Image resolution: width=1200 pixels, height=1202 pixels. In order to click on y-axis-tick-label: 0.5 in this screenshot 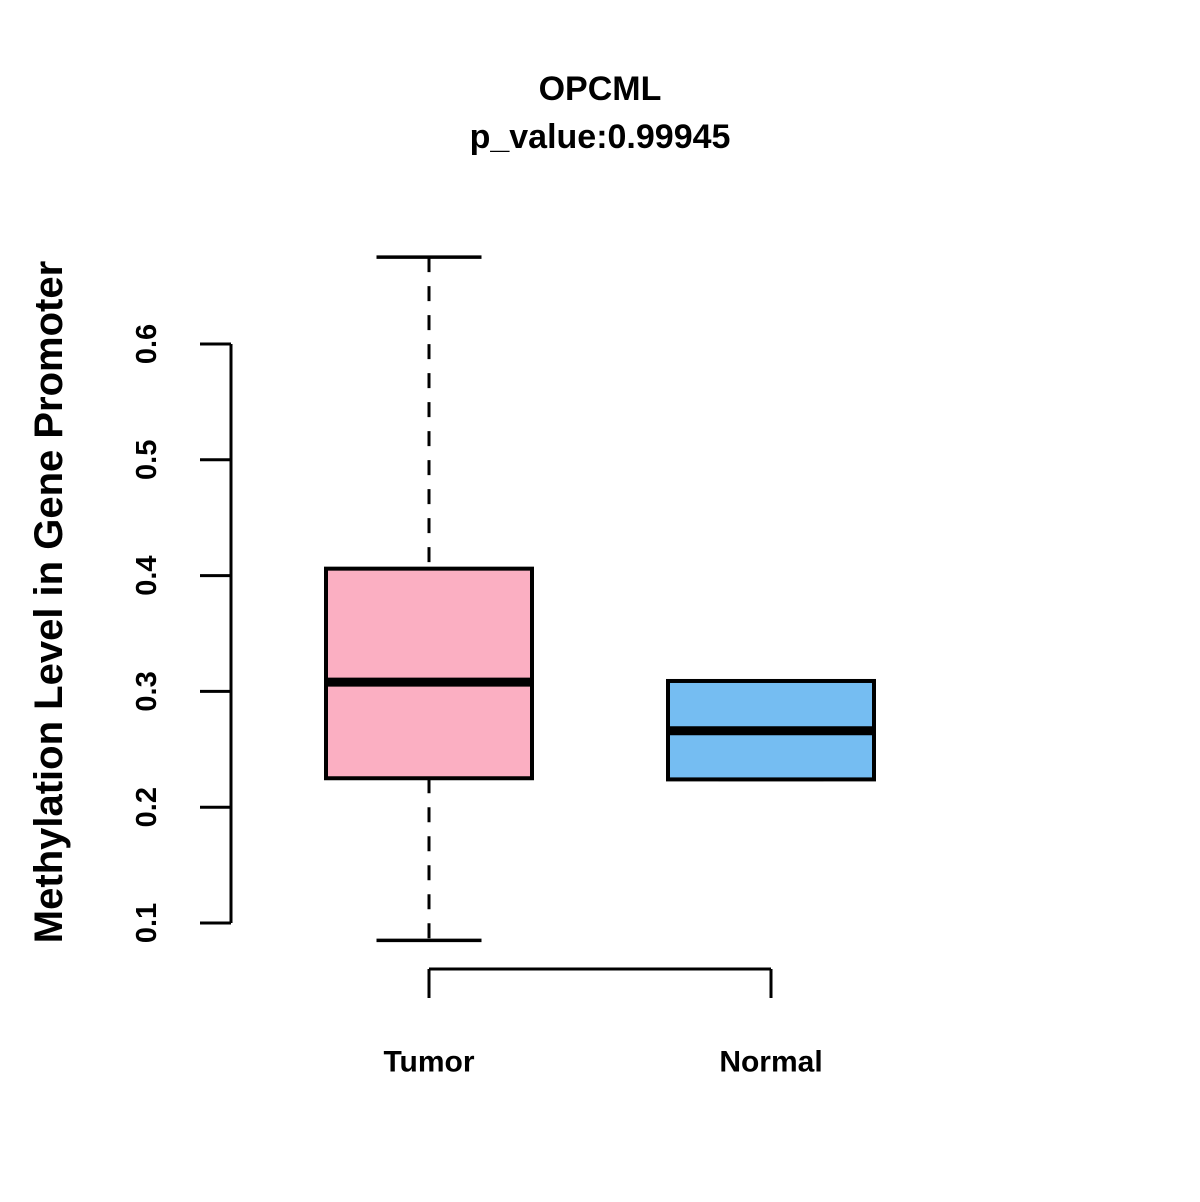, I will do `click(147, 460)`.